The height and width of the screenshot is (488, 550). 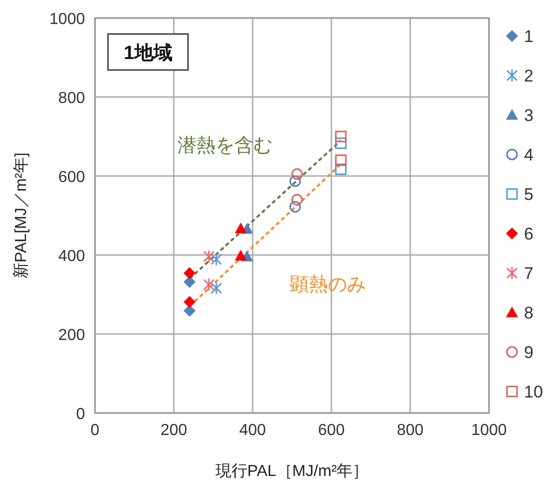 What do you see at coordinates (327, 285) in the screenshot?
I see `annotation: 顕熱のみ` at bounding box center [327, 285].